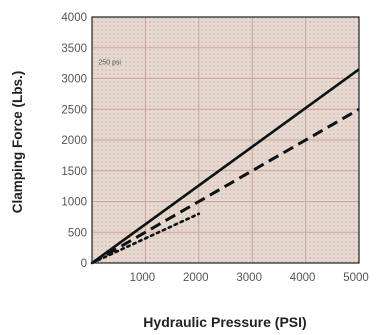  What do you see at coordinates (196, 278) in the screenshot?
I see `x-tick-label: 2000` at bounding box center [196, 278].